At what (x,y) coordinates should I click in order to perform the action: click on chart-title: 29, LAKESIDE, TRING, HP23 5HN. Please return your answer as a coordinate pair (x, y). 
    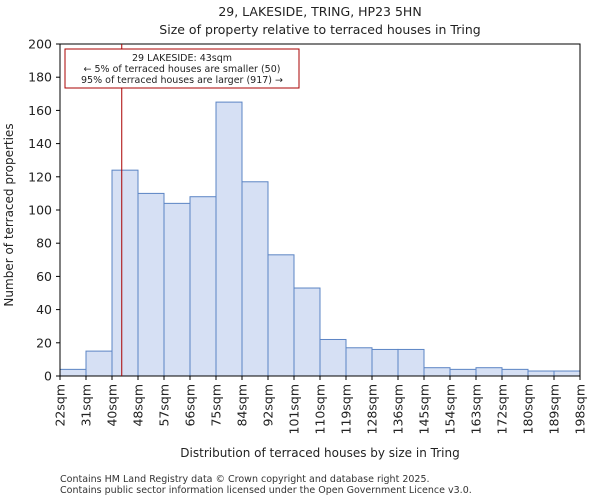
    Looking at the image, I should click on (319, 11).